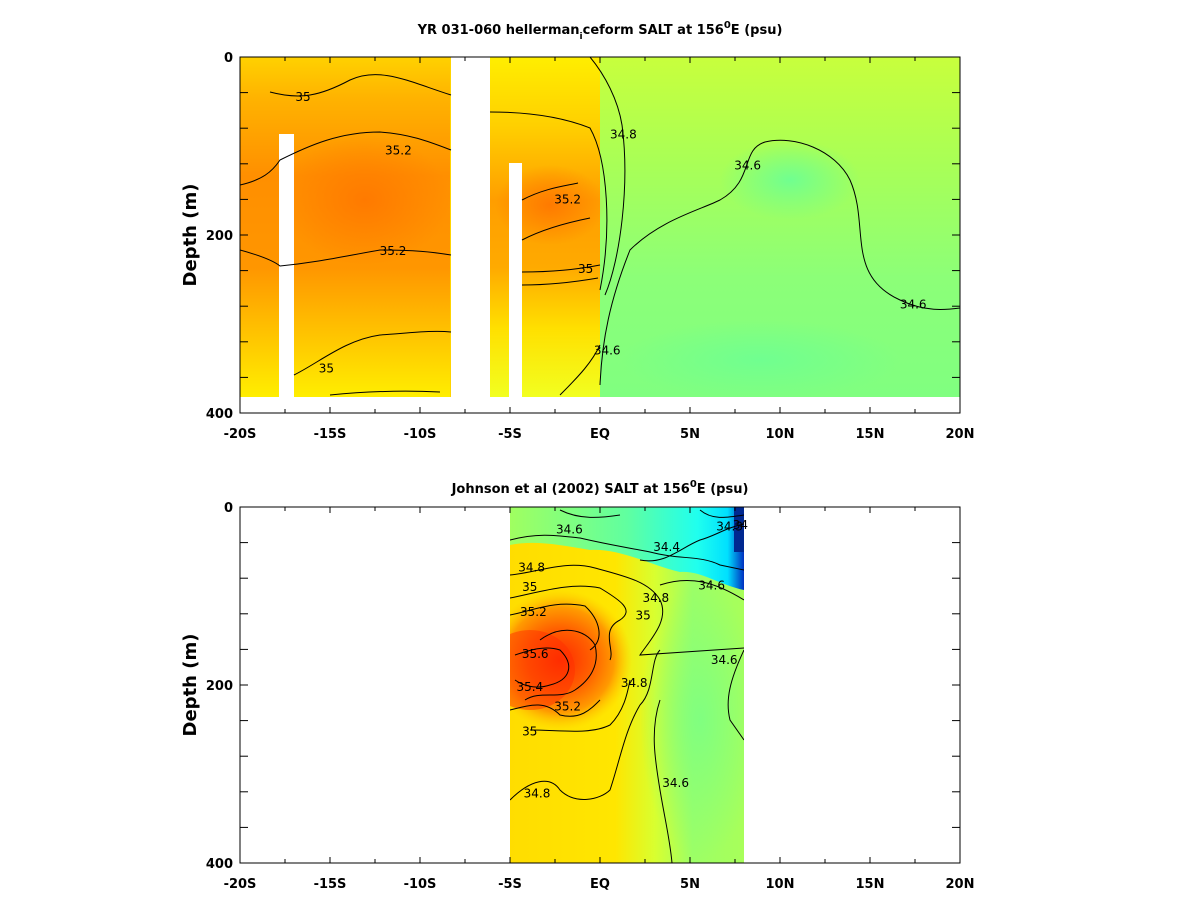  What do you see at coordinates (960, 434) in the screenshot?
I see `top-x-tick-label: 20N` at bounding box center [960, 434].